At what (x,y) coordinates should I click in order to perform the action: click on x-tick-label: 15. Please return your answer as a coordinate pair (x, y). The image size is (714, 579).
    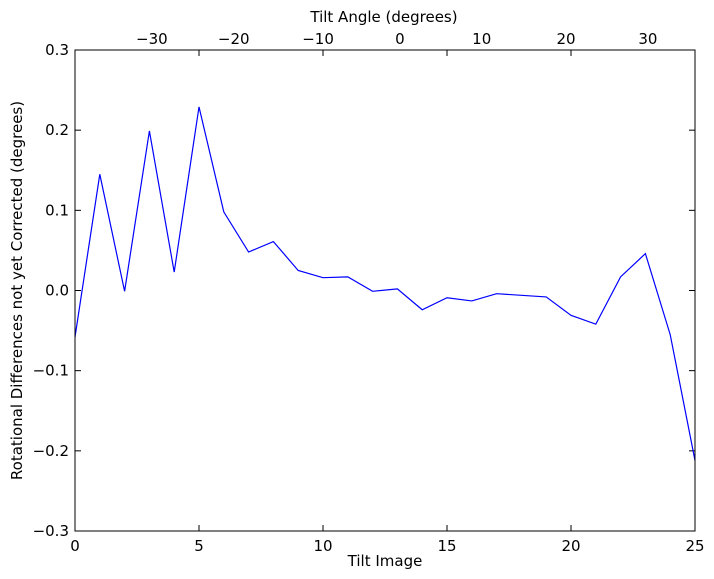
    Looking at the image, I should click on (446, 546).